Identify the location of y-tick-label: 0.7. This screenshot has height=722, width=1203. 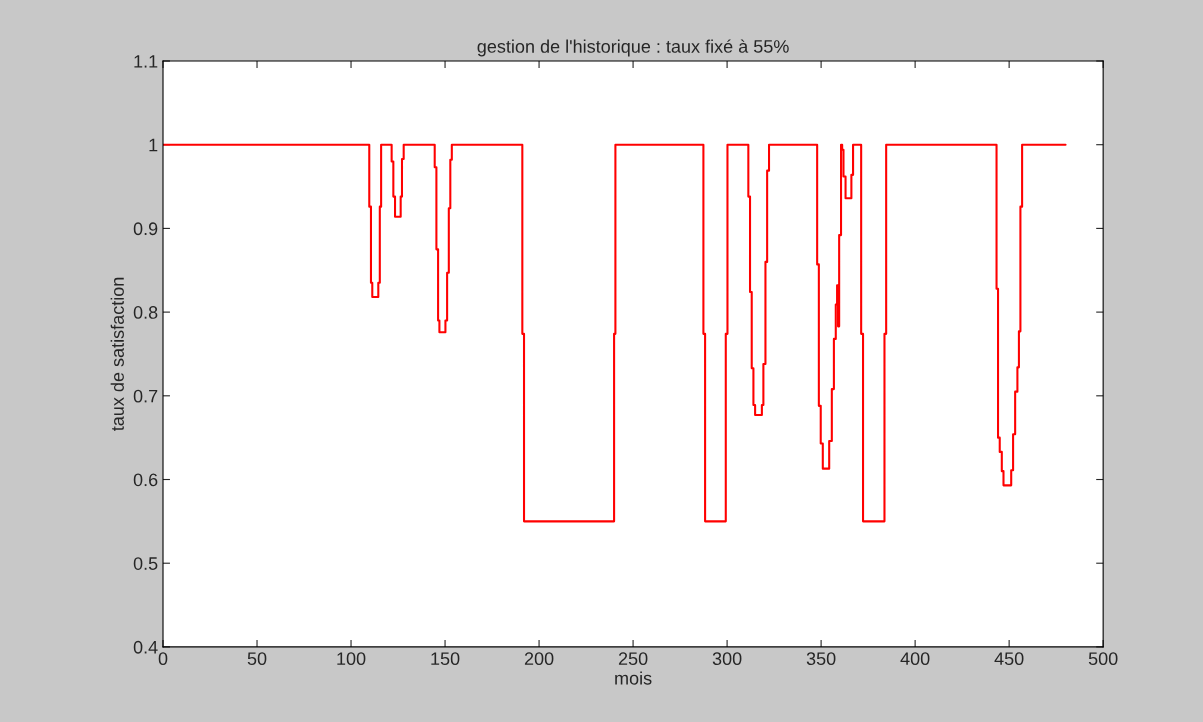
(145, 396).